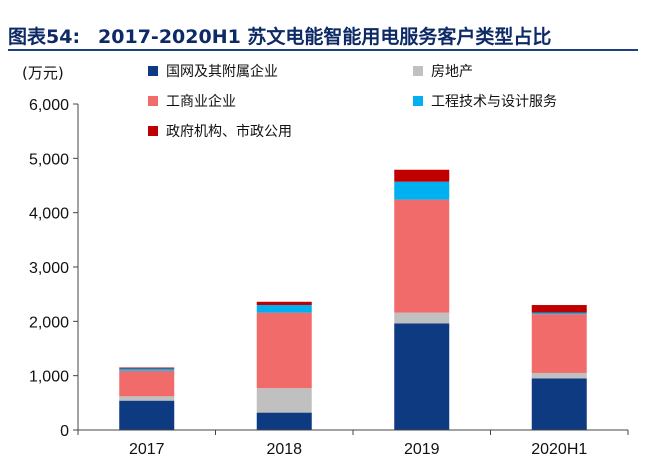 The height and width of the screenshot is (475, 655). I want to click on x-axis: 2017 2018 2019 2020H1, so click(353, 443).